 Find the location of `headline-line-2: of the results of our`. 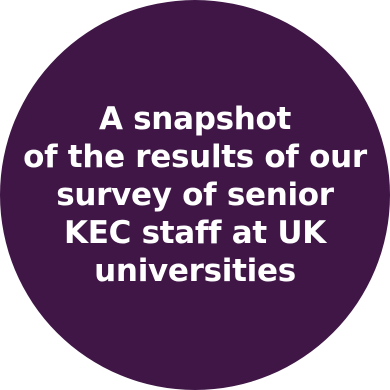

headline-line-2: of the results of our is located at coordinates (195, 157).